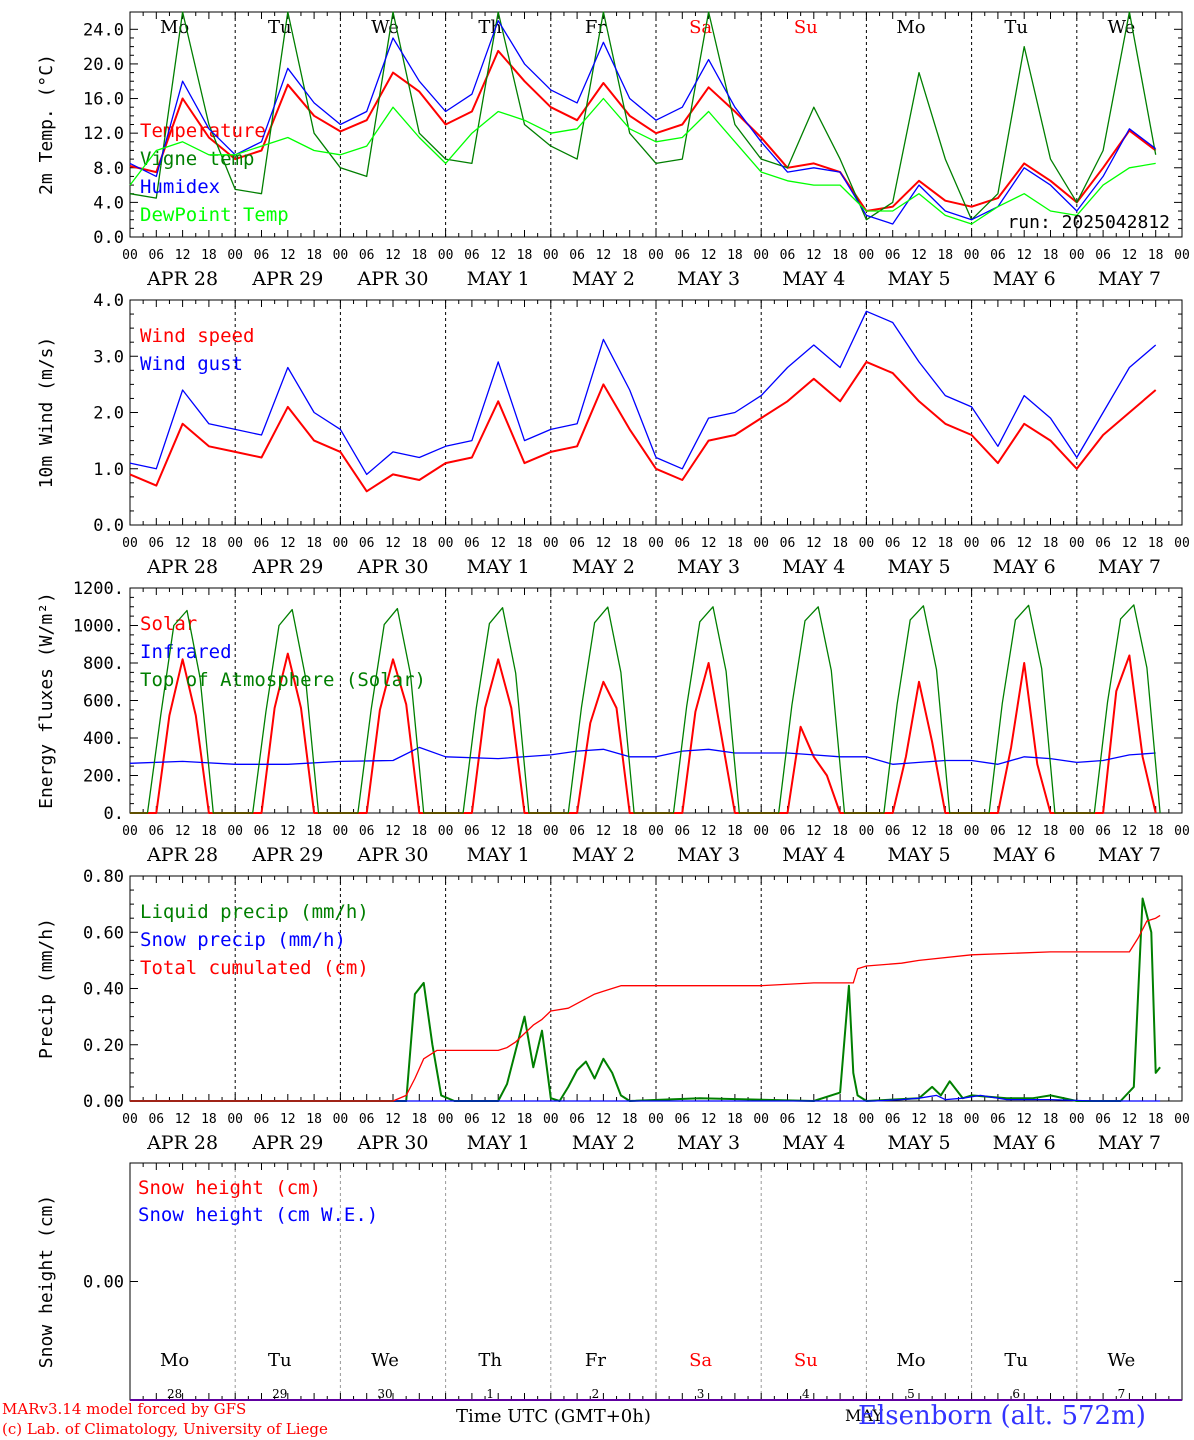 The width and height of the screenshot is (1194, 1440). What do you see at coordinates (103, 877) in the screenshot?
I see `y-tick-label: 0.80` at bounding box center [103, 877].